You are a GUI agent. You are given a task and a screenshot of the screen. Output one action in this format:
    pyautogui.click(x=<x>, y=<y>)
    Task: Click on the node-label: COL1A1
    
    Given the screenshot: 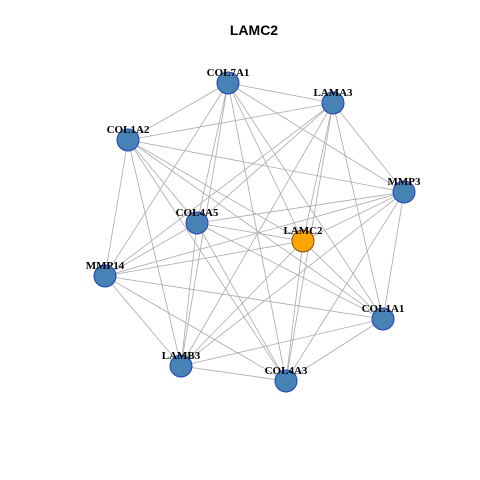 What is the action you would take?
    pyautogui.click(x=383, y=309)
    